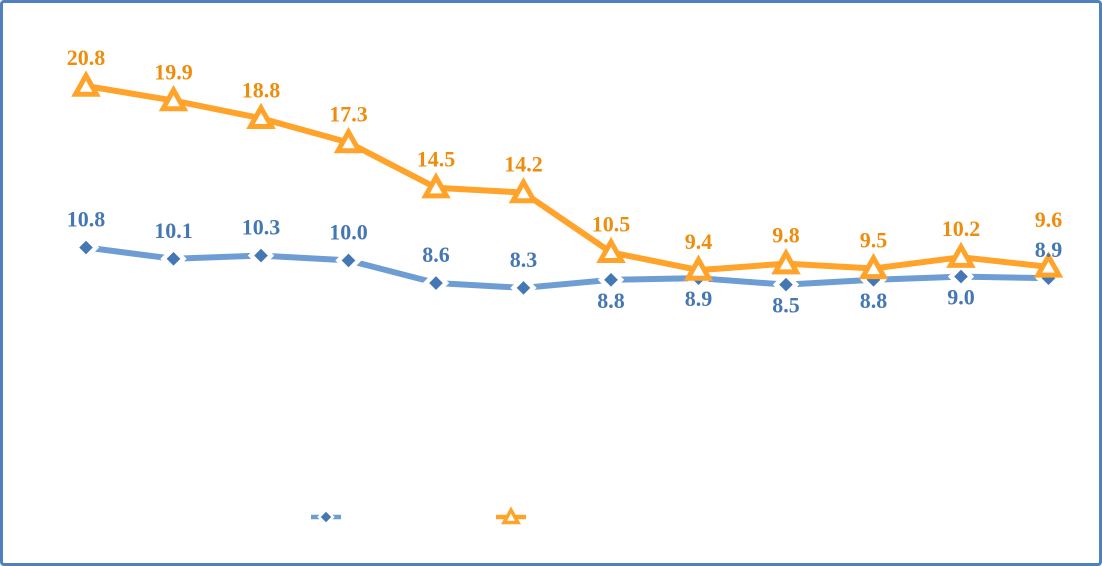  What do you see at coordinates (86, 57) in the screenshot?
I see `data-label: 20.8` at bounding box center [86, 57].